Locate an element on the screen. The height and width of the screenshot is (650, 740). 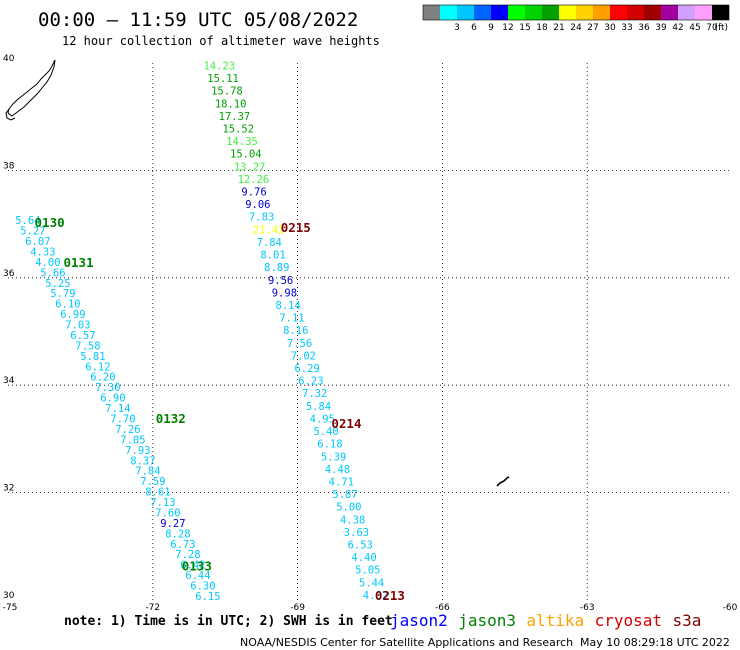
wave-height-value: 7.59 is located at coordinates (152, 482).